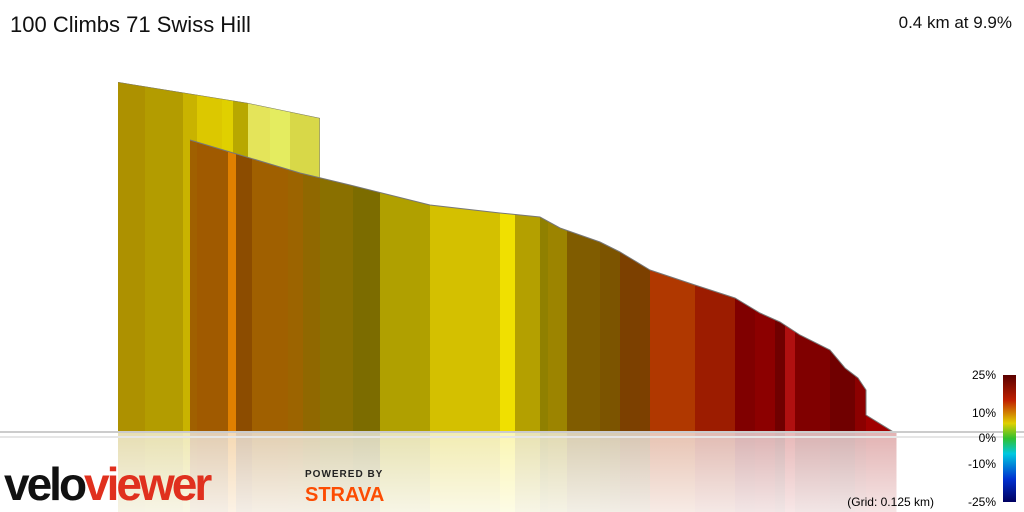 This screenshot has height=512, width=1024. Describe the element at coordinates (890, 502) in the screenshot. I see `grid-note: (Grid: 0.125 km)` at that location.